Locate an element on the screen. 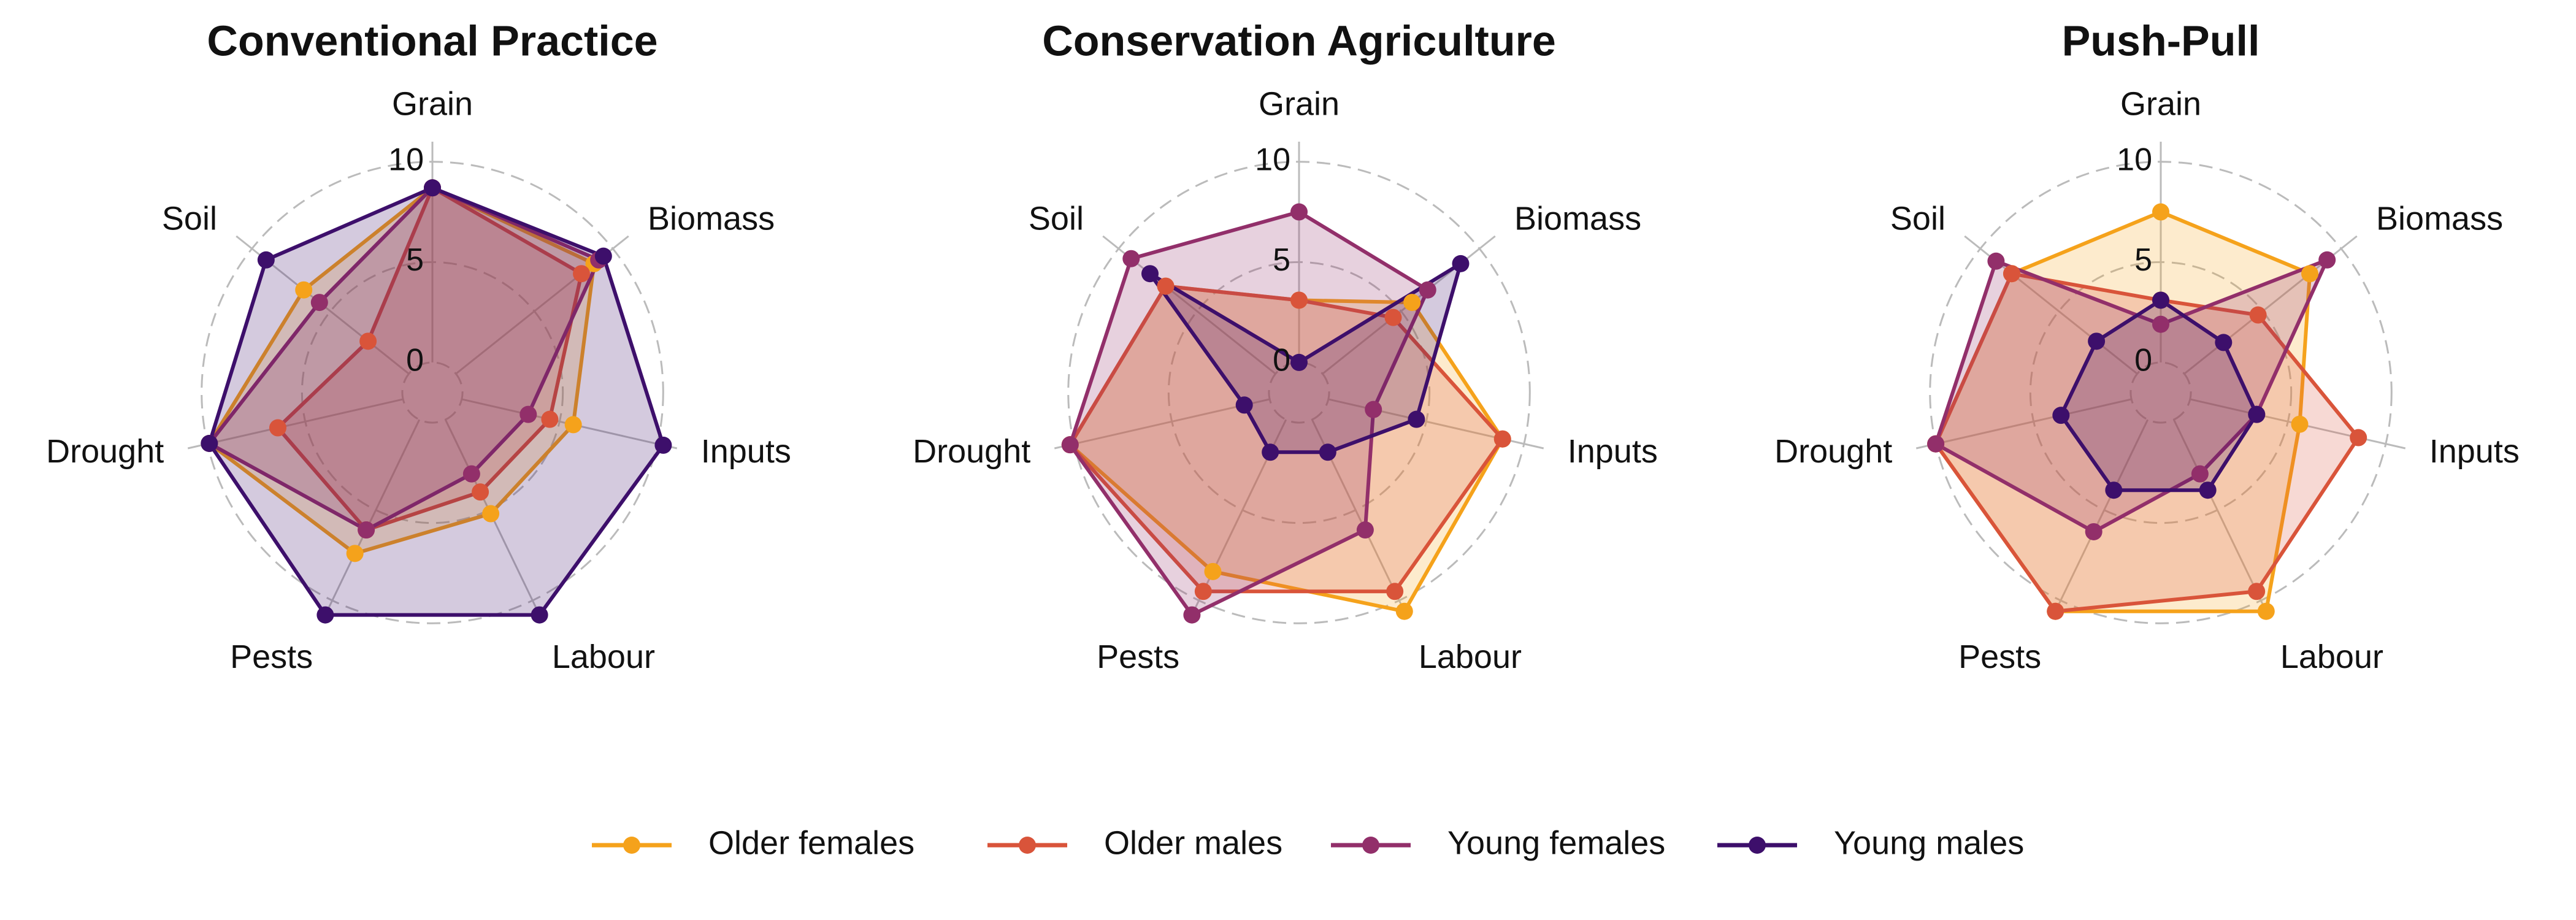  axis-label: Inputs is located at coordinates (2474, 451).